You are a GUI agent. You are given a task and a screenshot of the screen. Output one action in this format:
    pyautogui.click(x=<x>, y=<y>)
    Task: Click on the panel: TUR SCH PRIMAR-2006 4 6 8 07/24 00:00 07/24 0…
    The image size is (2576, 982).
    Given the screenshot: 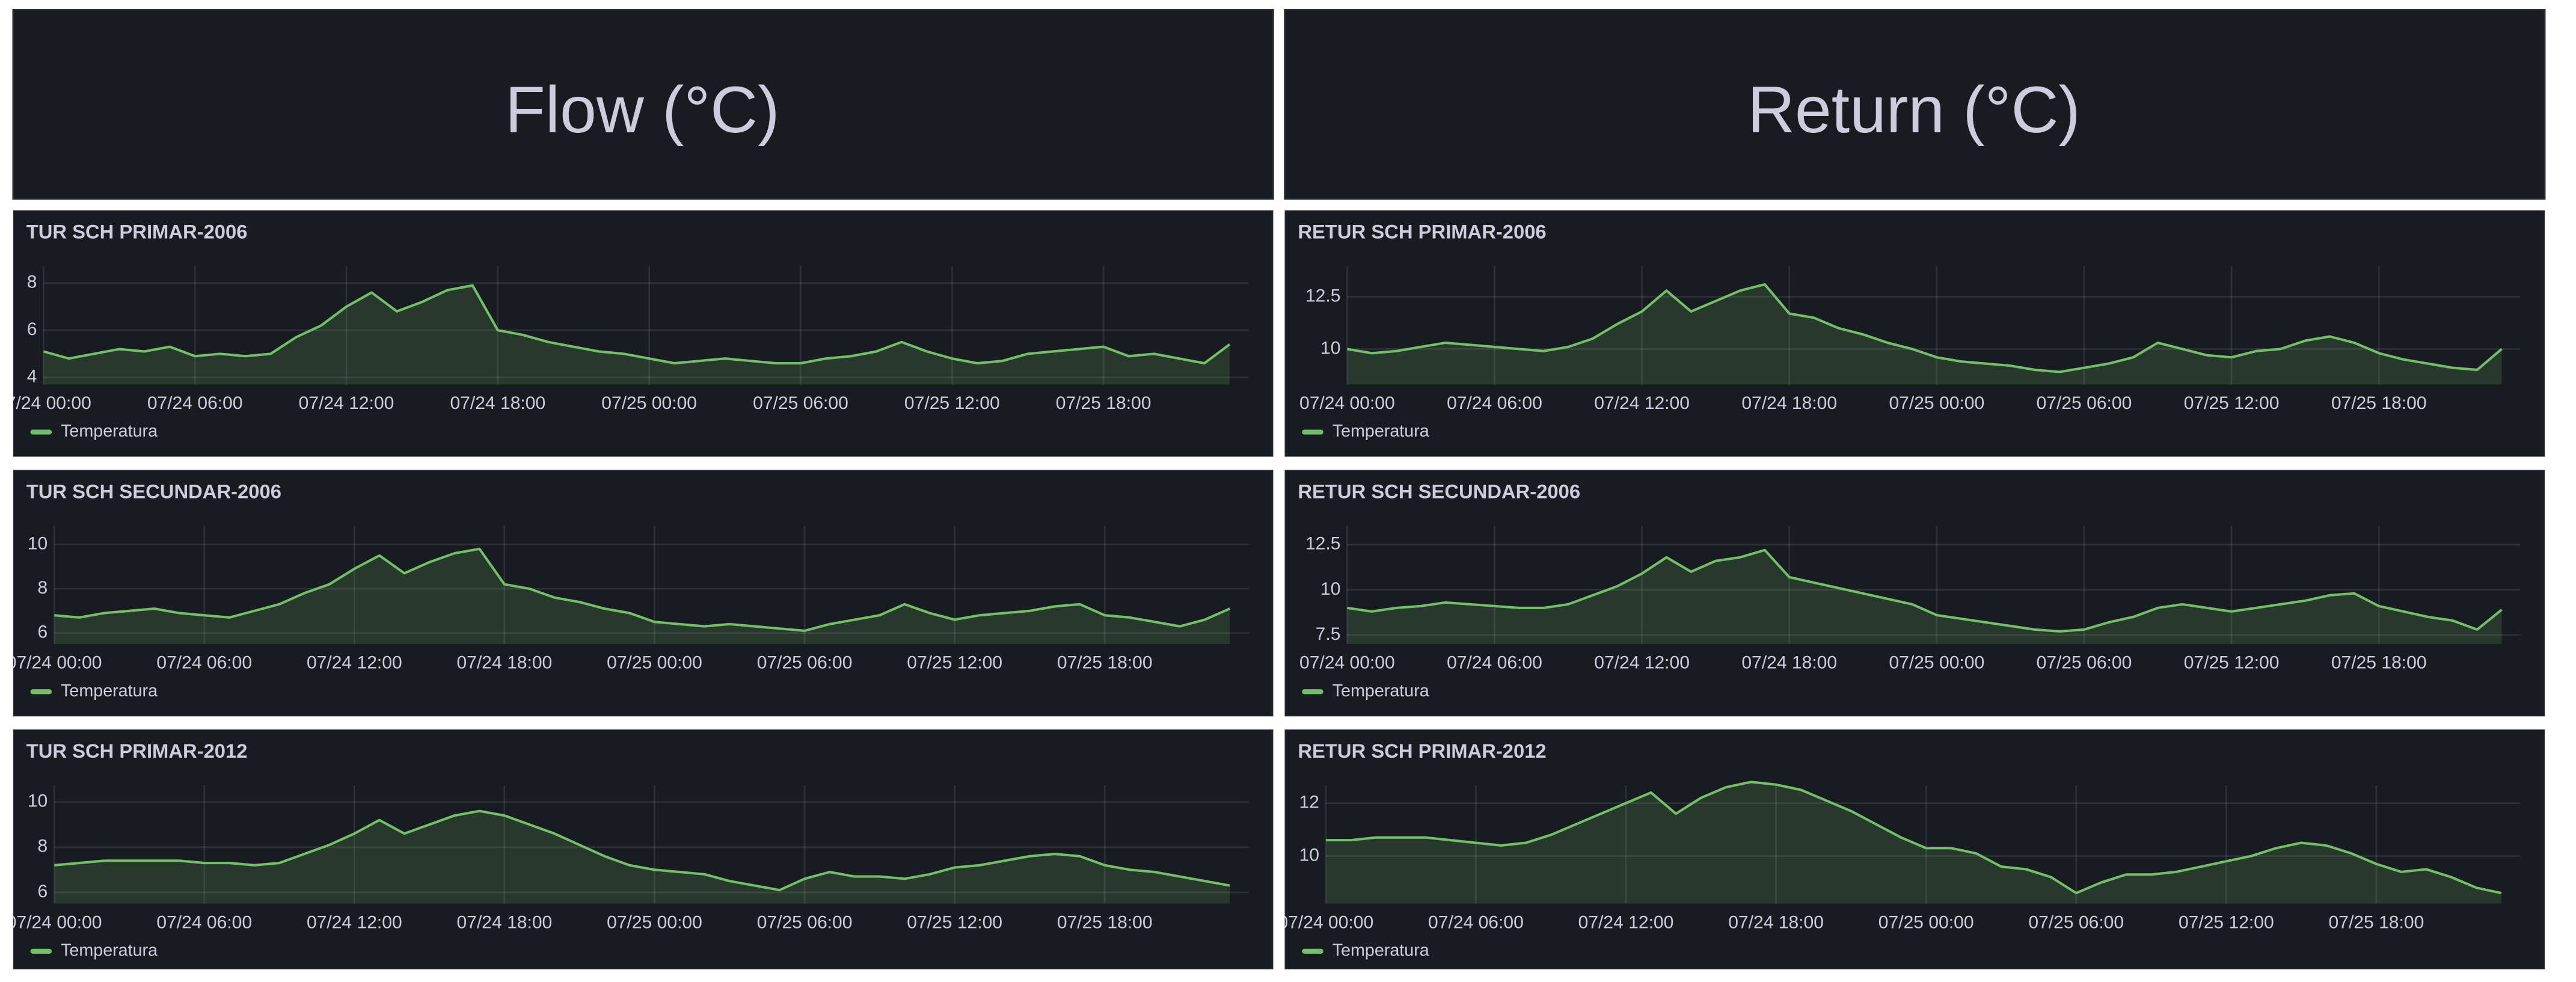 What is the action you would take?
    pyautogui.click(x=636, y=333)
    